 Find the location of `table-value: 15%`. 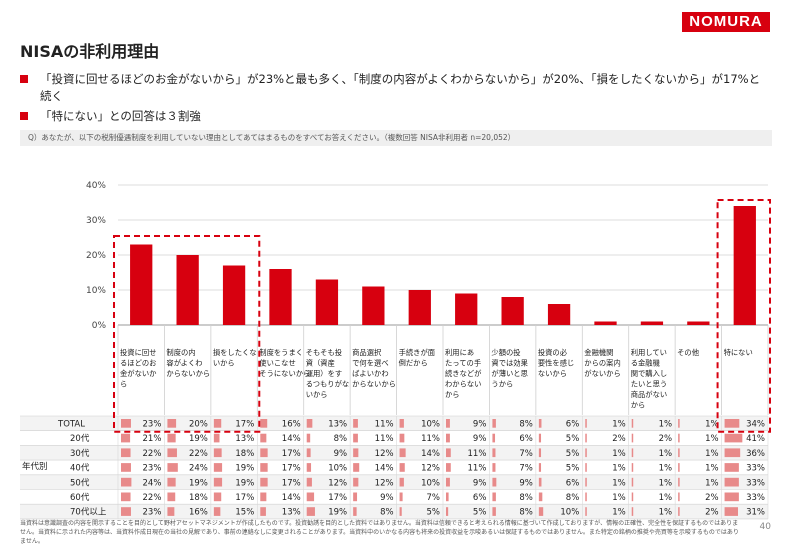

table-value: 15% is located at coordinates (244, 513).